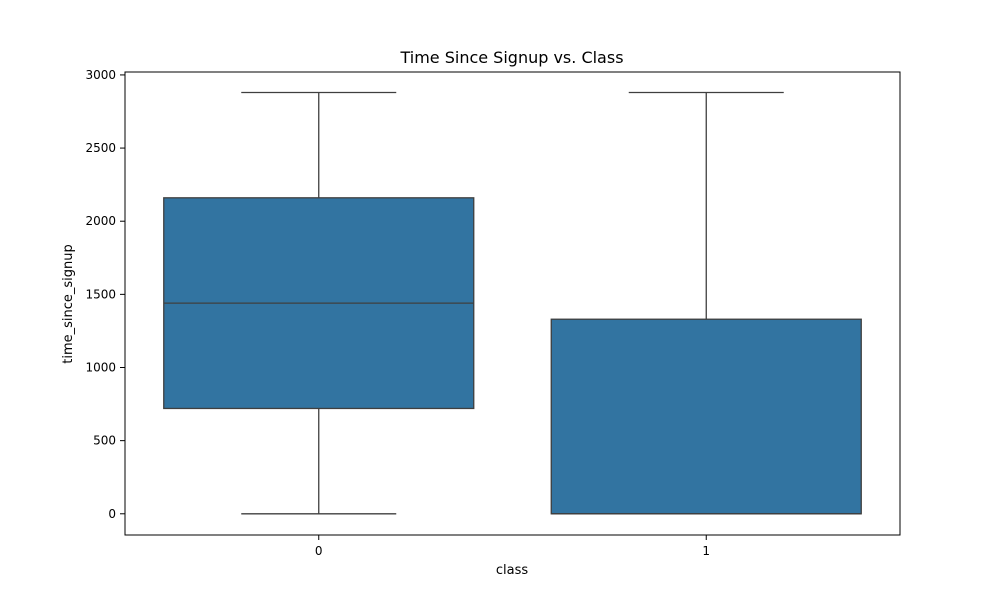 This screenshot has height=600, width=1000. What do you see at coordinates (68, 304) in the screenshot?
I see `y-axis-label: time_since_signup` at bounding box center [68, 304].